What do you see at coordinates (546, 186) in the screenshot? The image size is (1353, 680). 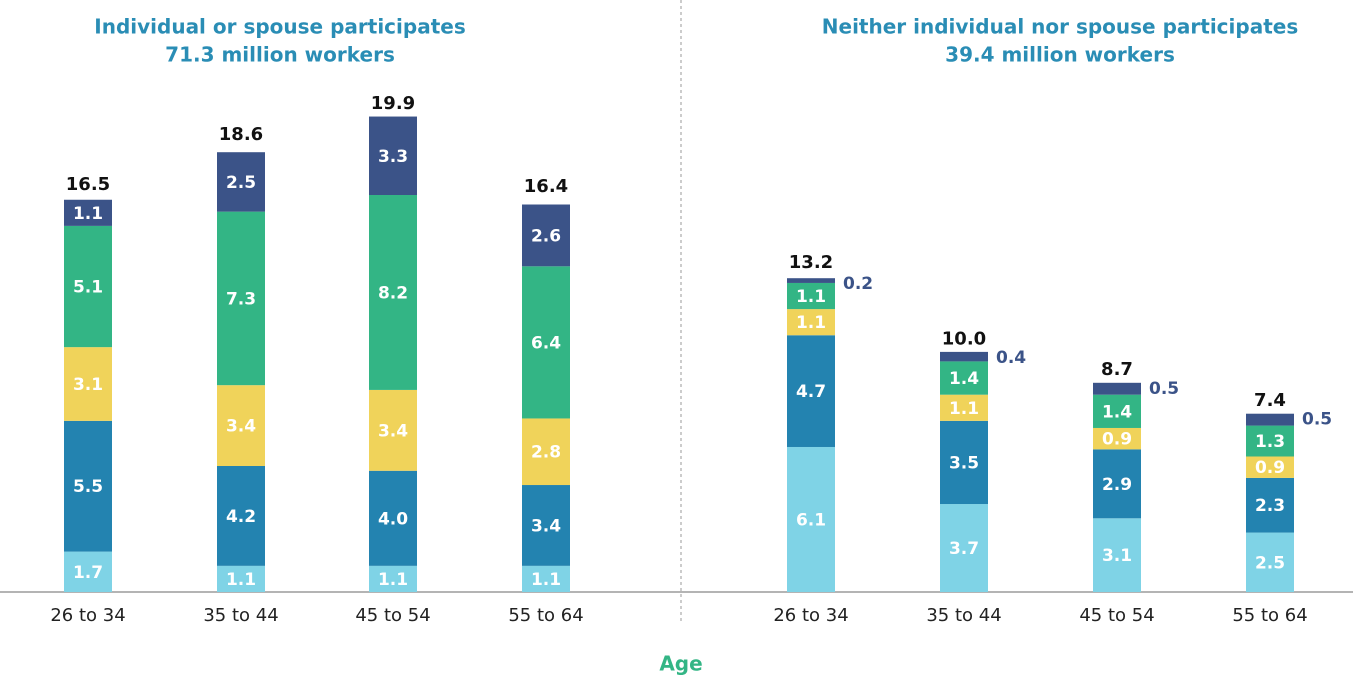 I see `total-label: 16.4` at bounding box center [546, 186].